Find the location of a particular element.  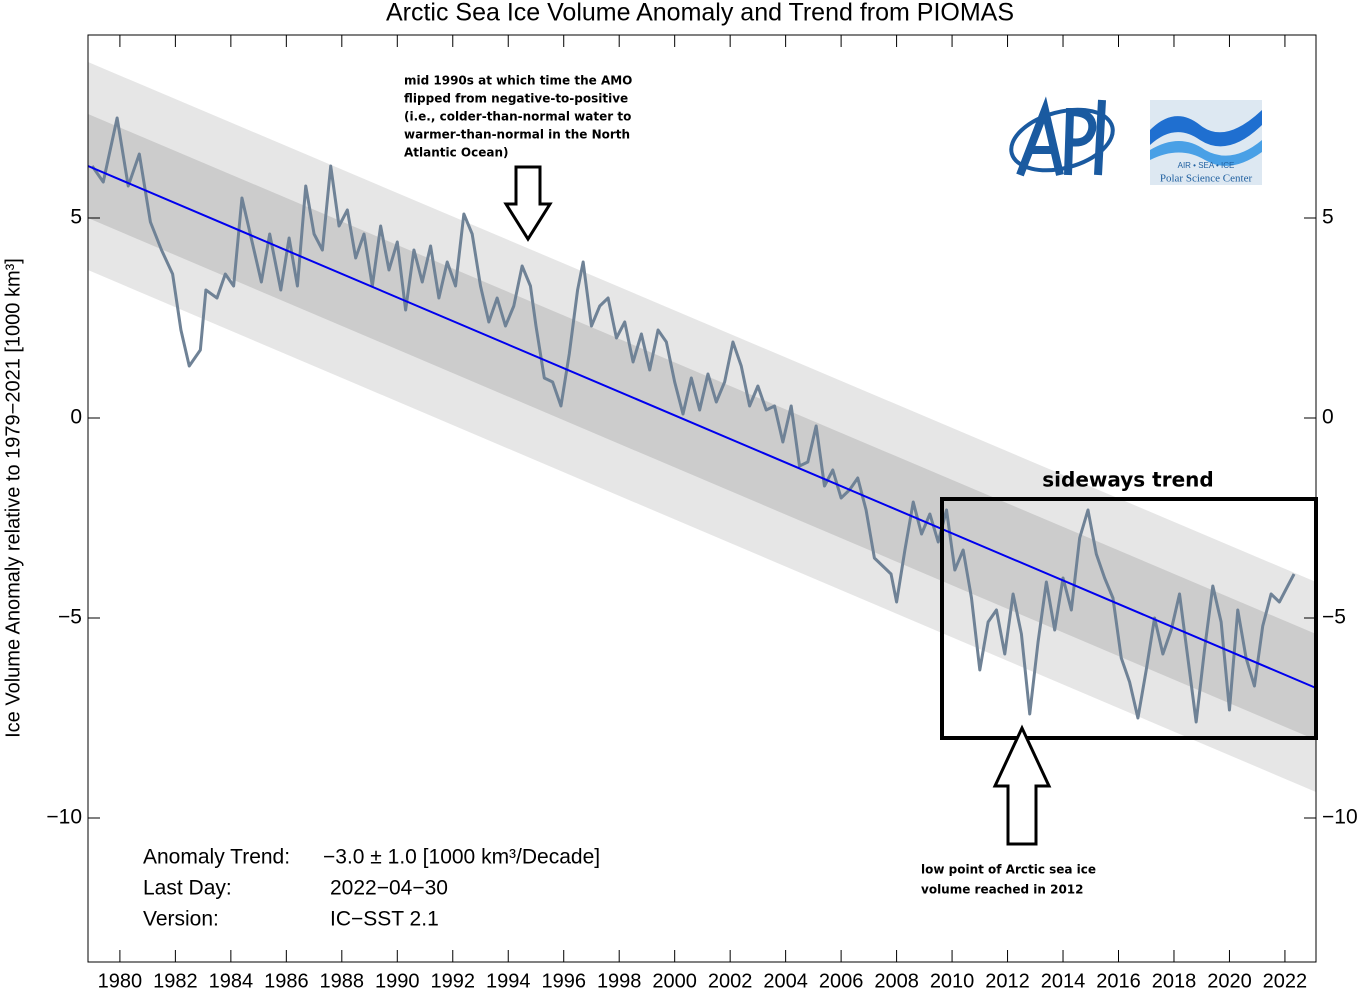

x-tick-label: 1982 is located at coordinates (175, 981).